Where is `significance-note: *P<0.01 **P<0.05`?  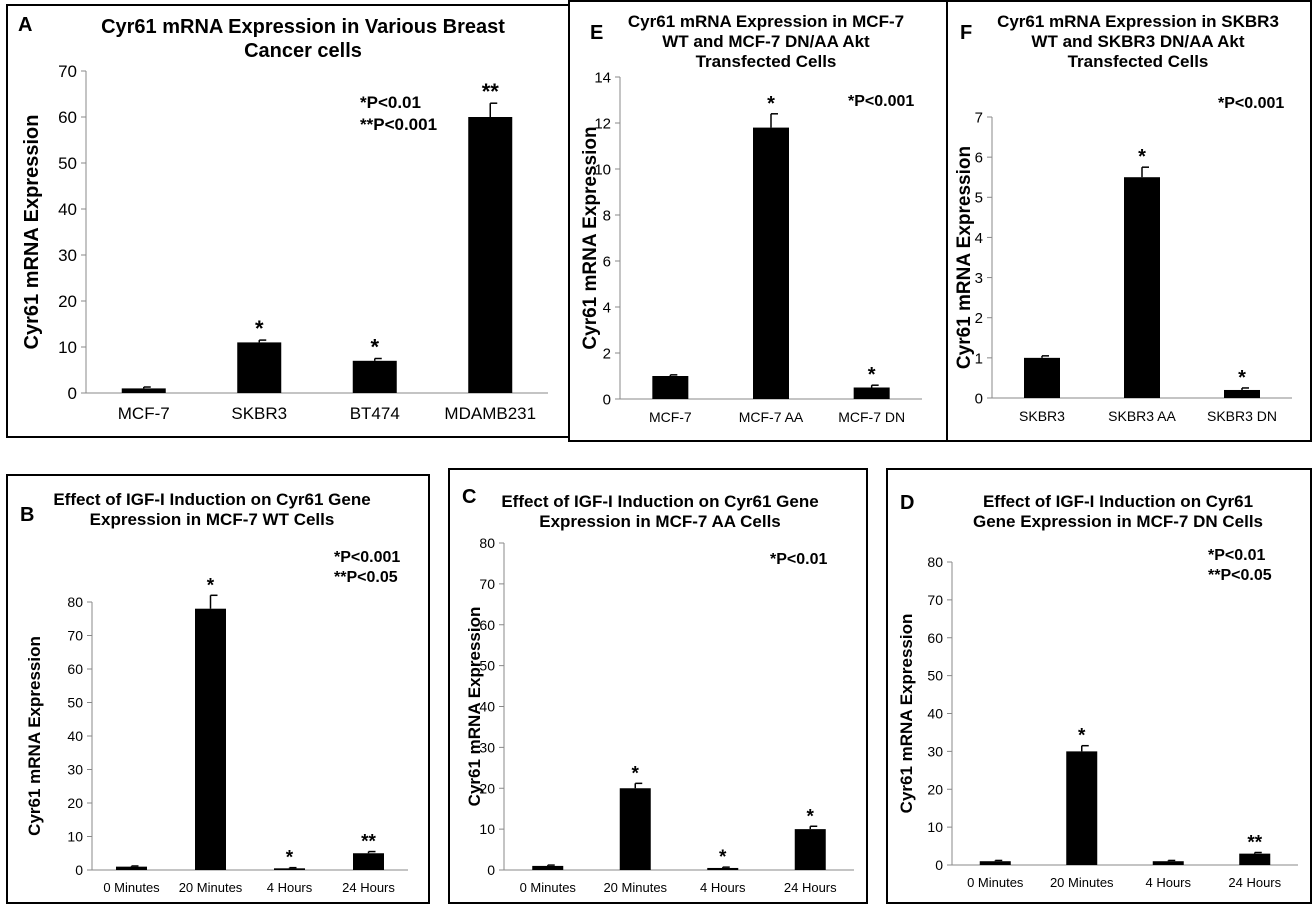
significance-note: *P<0.01 **P<0.05 is located at coordinates (1240, 566).